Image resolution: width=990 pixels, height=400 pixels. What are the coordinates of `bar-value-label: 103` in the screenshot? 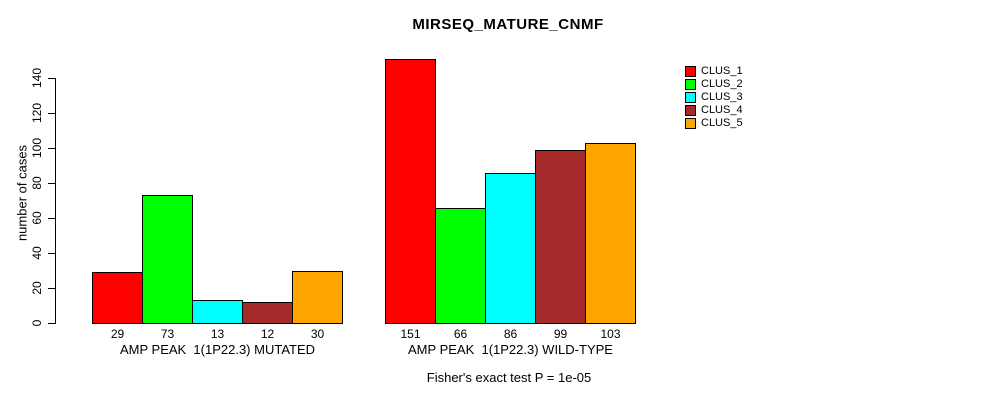 It's located at (610, 334).